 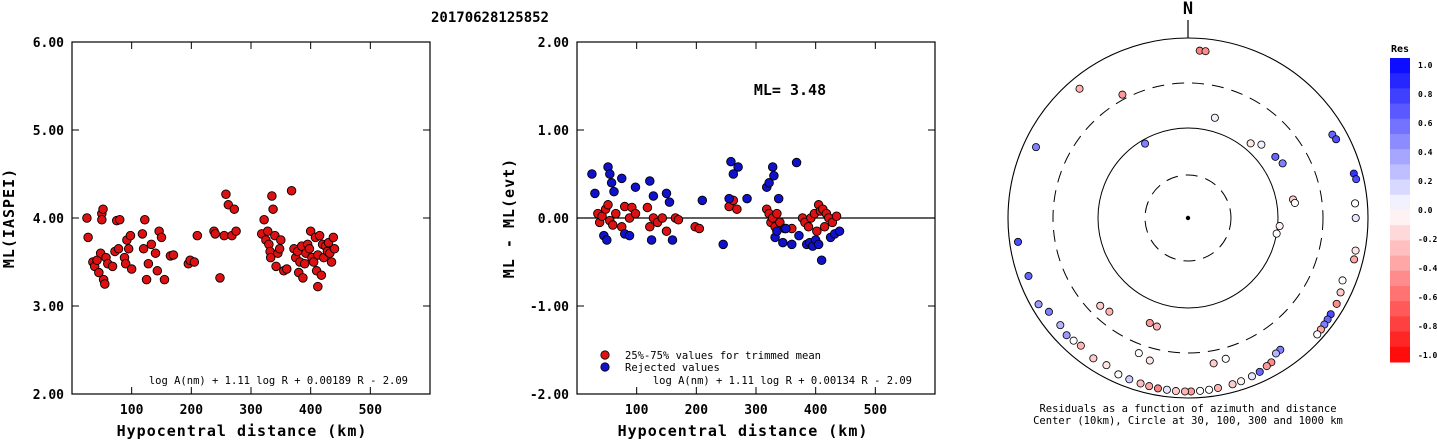 I want to click on colorbar-tick-label: -0.8, so click(x=1427, y=326).